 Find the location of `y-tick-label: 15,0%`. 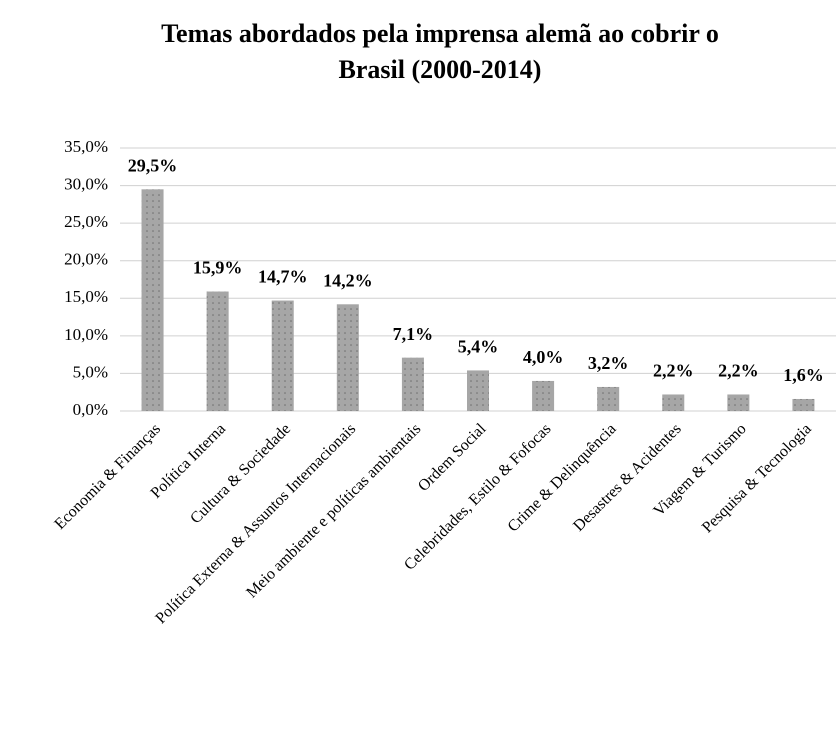

y-tick-label: 15,0% is located at coordinates (86, 296).